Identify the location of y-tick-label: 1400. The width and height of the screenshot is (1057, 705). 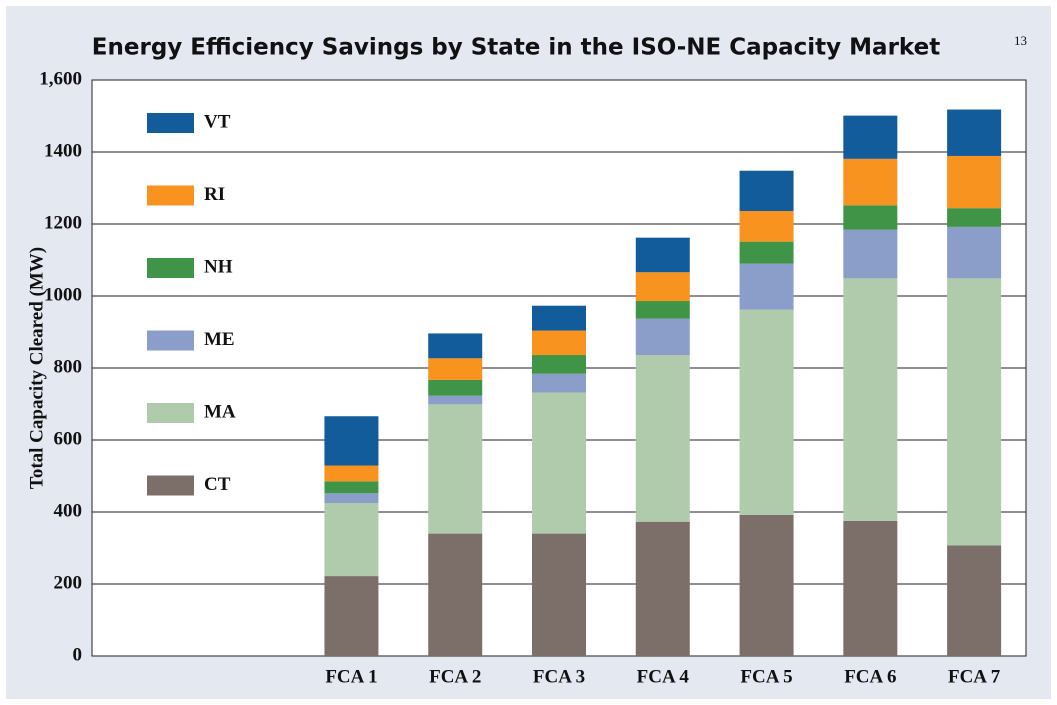
(63, 150).